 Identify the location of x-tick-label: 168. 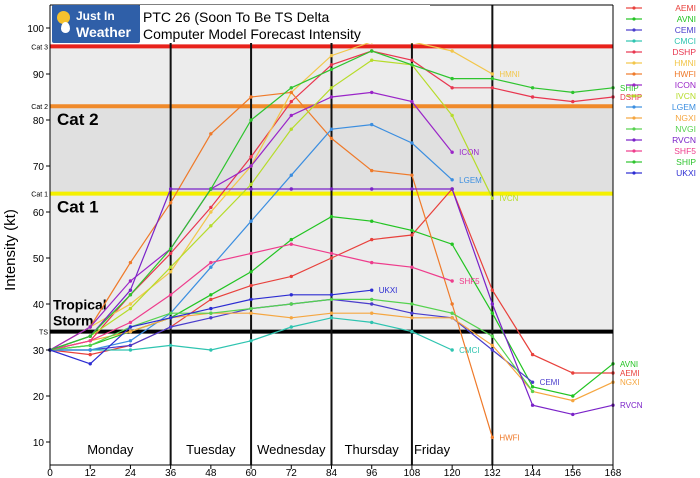
(613, 473).